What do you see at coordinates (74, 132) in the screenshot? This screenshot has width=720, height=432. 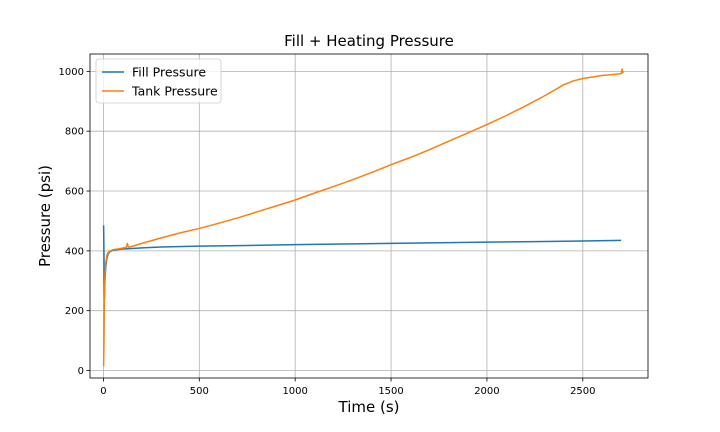 I see `y-tick-label-4: 800` at bounding box center [74, 132].